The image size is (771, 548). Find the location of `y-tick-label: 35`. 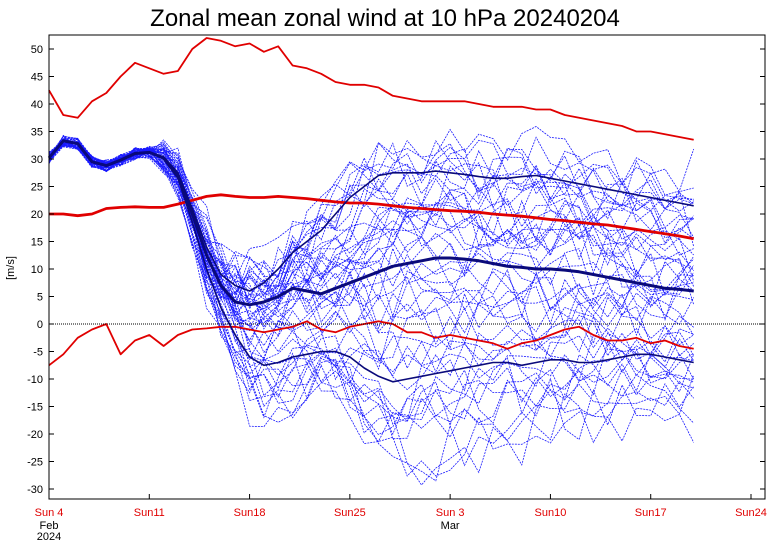

y-tick-label: 35 is located at coordinates (37, 133).